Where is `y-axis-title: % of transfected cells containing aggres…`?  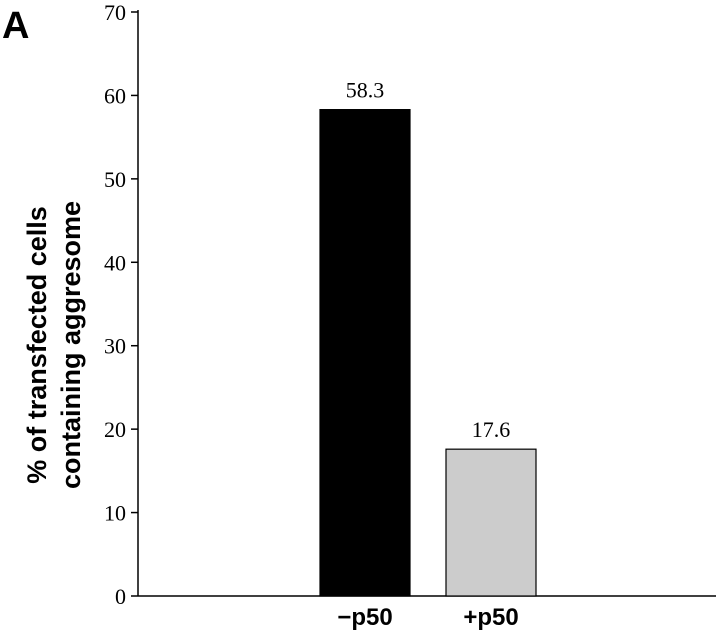
y-axis-title: % of transfected cells containing aggres… is located at coordinates (54, 345).